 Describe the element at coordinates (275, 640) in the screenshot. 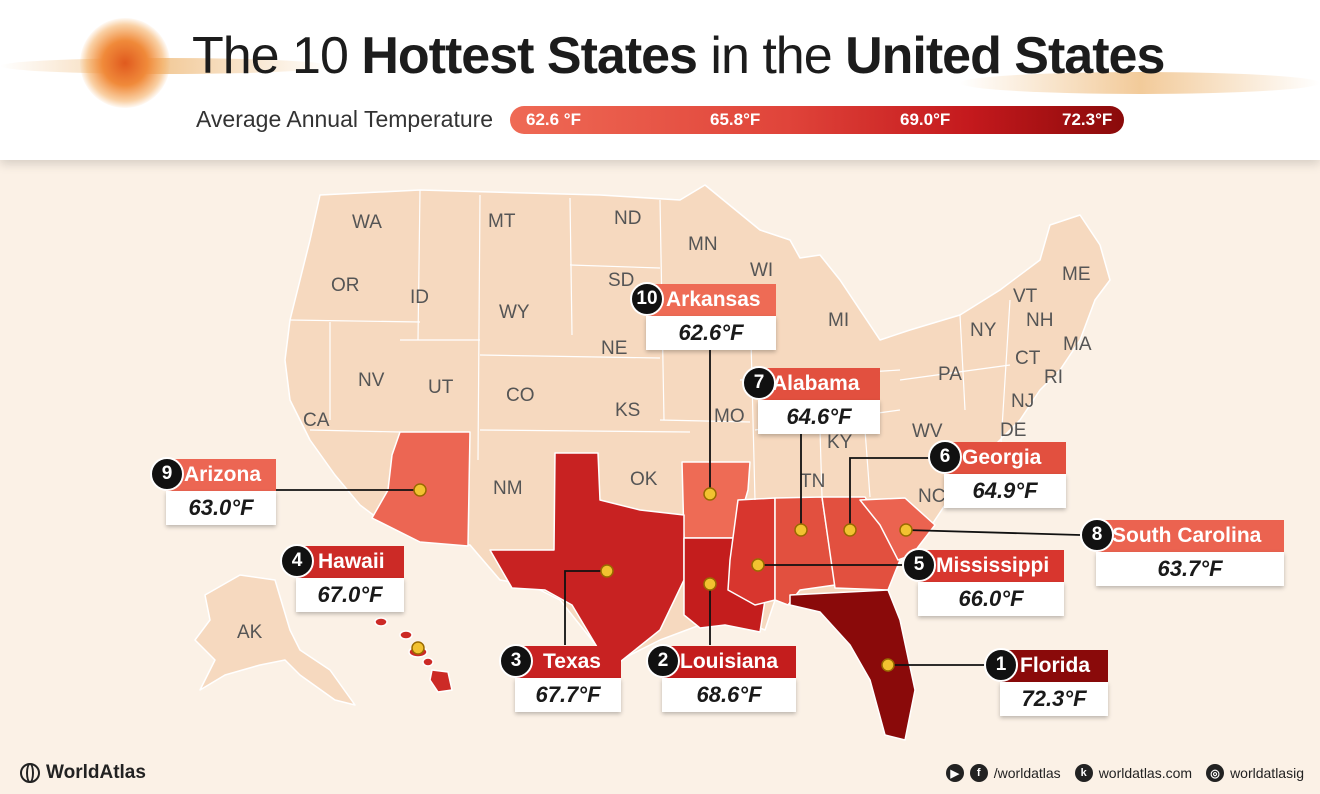

I see `alaska-shape` at that location.